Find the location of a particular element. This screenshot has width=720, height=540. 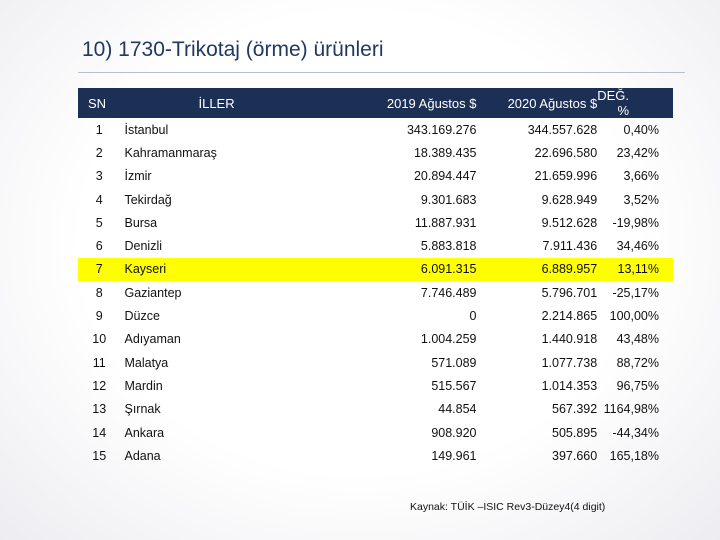

cell-sn: 13 is located at coordinates (99, 409).